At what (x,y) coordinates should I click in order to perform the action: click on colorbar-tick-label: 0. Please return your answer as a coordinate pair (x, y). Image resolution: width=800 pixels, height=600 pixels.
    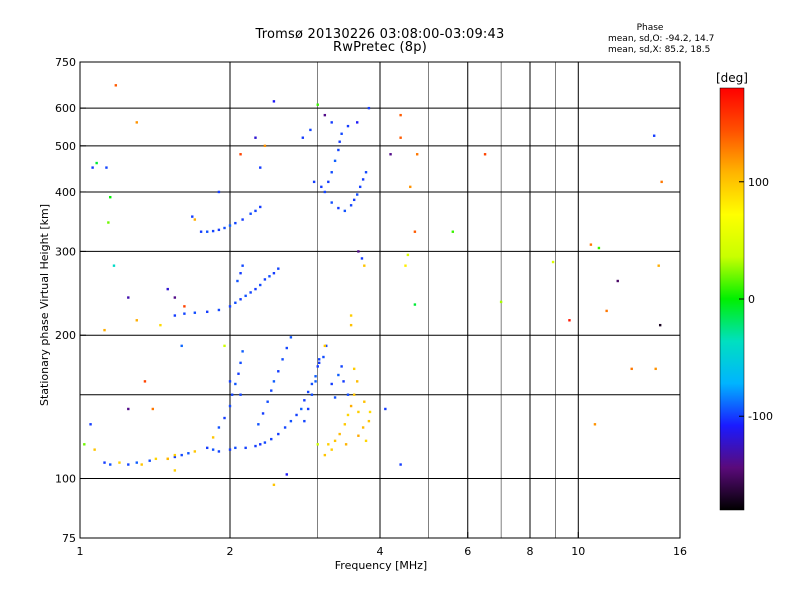
    Looking at the image, I should click on (751, 299).